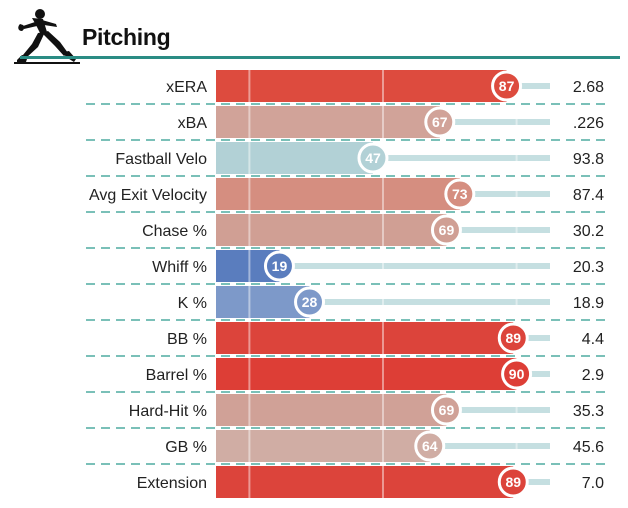 The height and width of the screenshot is (508, 628). I want to click on metric-row-fastball-velo: Fastball Velo 93.8, so click(347, 159).